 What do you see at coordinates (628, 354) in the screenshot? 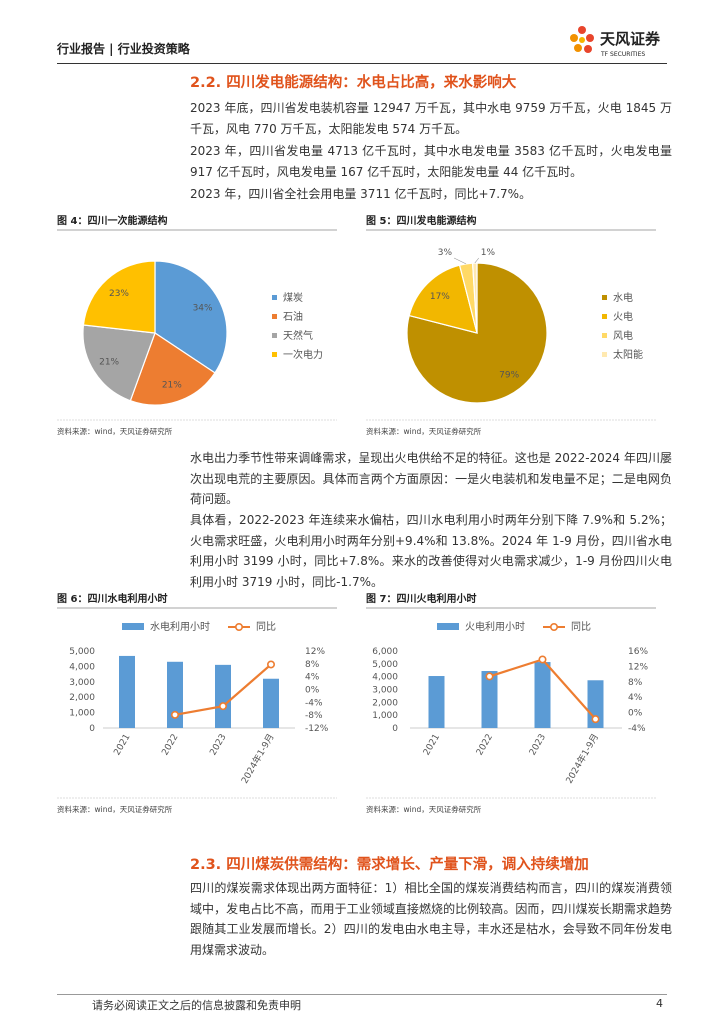
I see `legend-label: 太阳能` at bounding box center [628, 354].